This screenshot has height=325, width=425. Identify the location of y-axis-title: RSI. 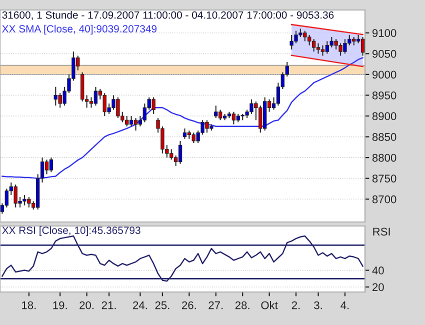
(381, 232).